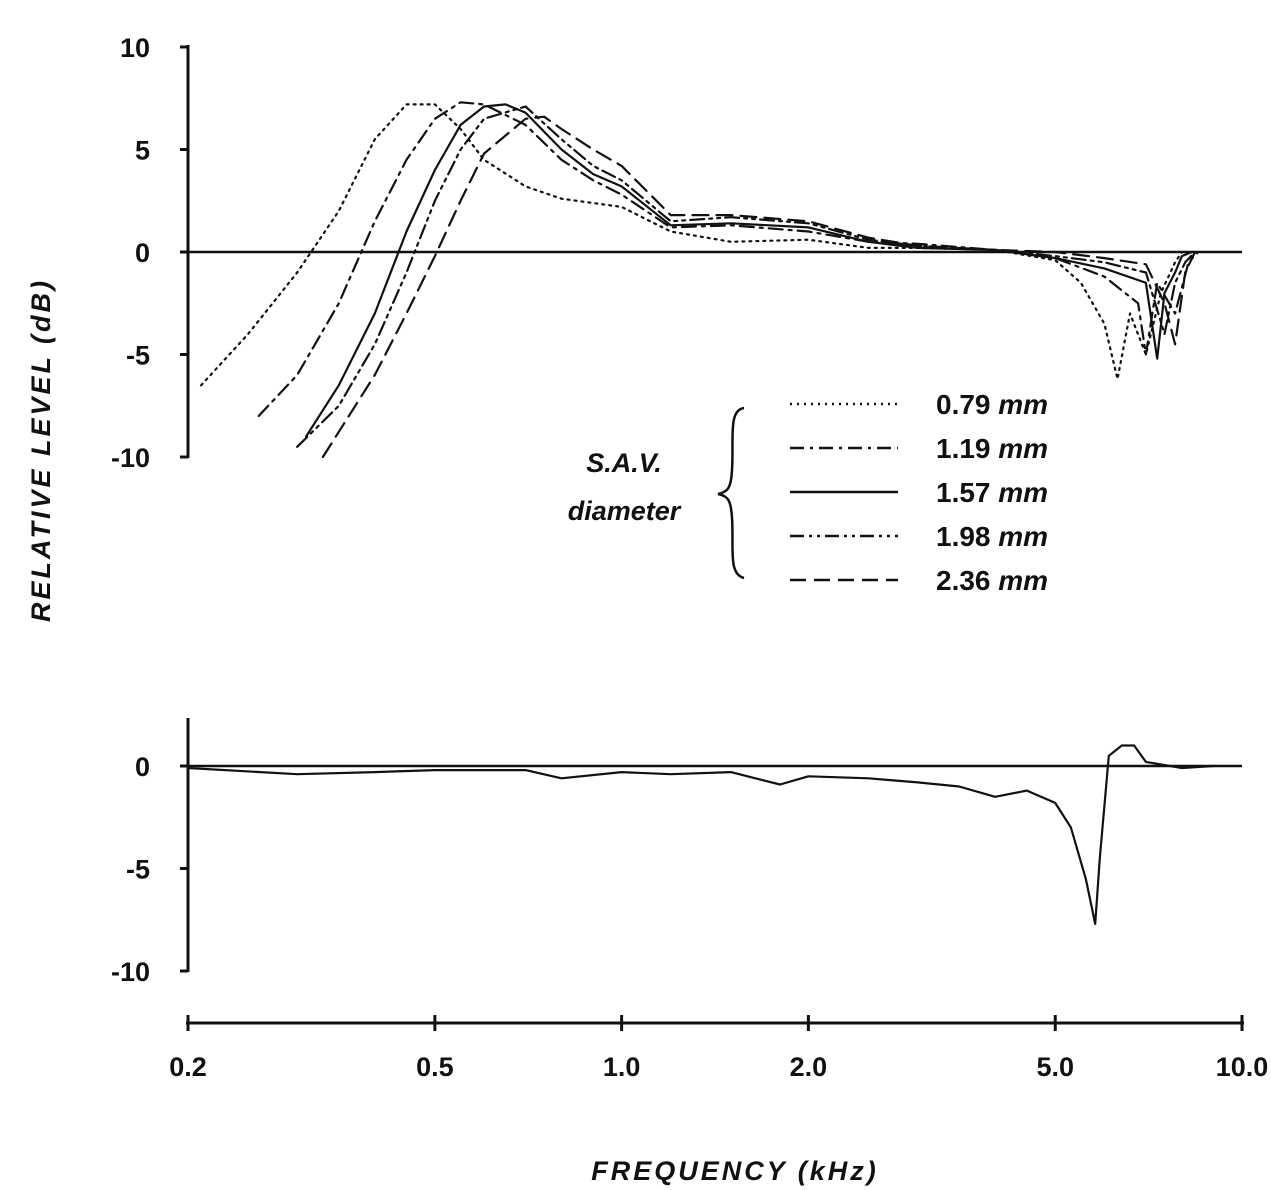  I want to click on bottom-series-line, so click(700, 834).